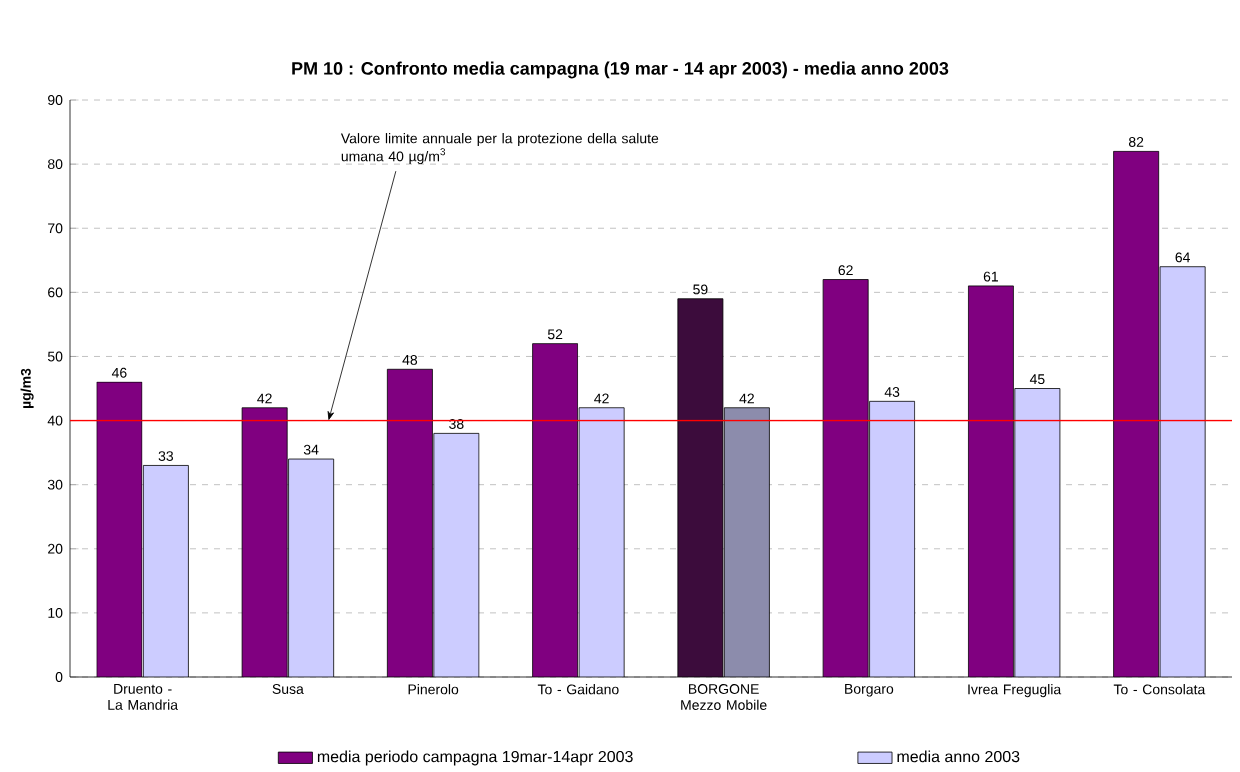 The height and width of the screenshot is (772, 1240). What do you see at coordinates (119, 372) in the screenshot?
I see `data-label: 46` at bounding box center [119, 372].